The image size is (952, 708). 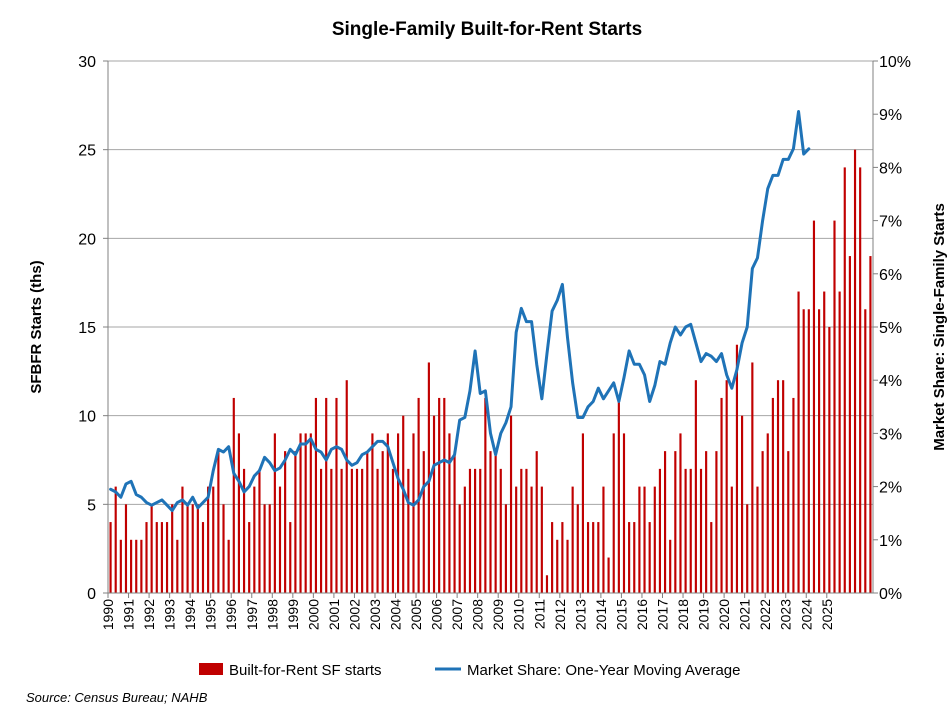 I want to click on chart-title: Single-Family Built-for-Rent Starts, so click(x=487, y=29).